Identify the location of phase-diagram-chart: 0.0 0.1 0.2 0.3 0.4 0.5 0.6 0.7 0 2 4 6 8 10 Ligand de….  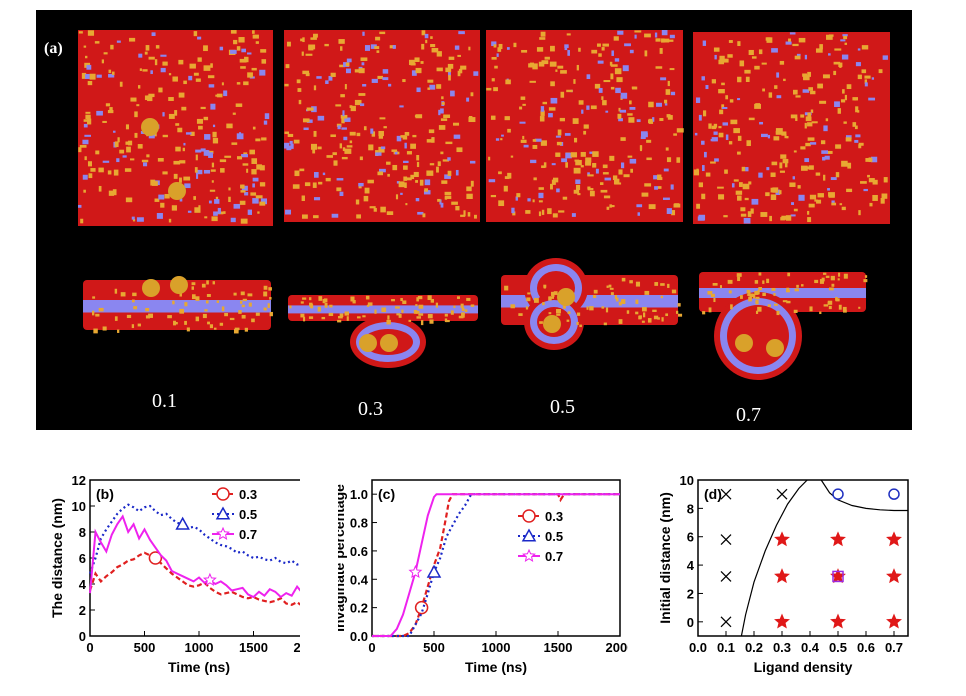
(783, 574).